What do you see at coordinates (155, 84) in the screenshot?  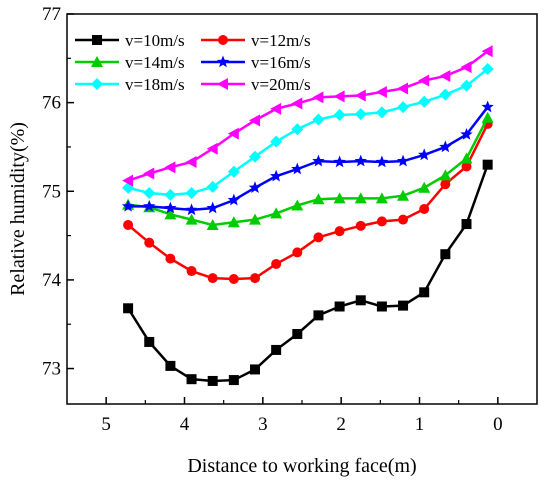 I see `legend-label: v=18m/s` at bounding box center [155, 84].